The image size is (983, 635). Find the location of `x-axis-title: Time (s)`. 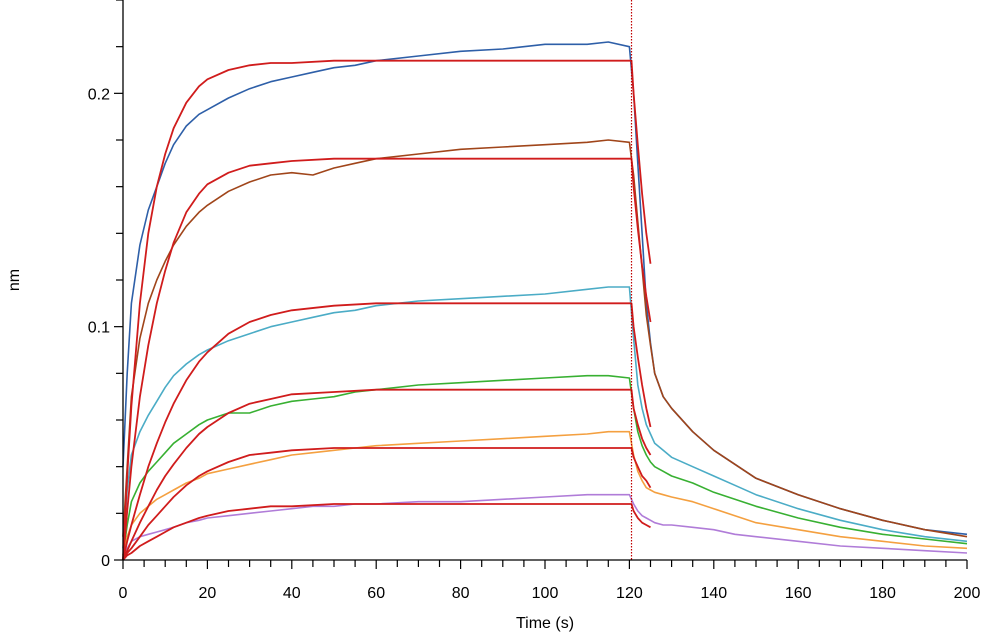

x-axis-title: Time (s) is located at coordinates (545, 623).